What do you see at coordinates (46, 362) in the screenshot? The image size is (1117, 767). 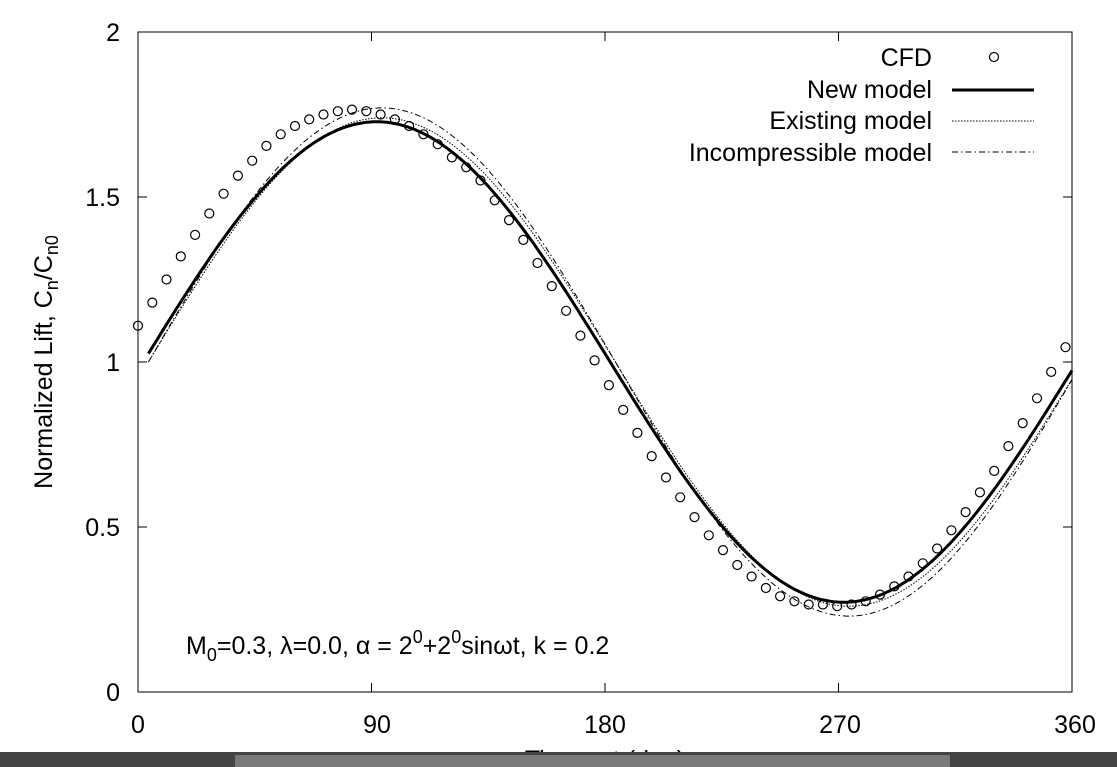 I see `y-axis-label: Normalized Lift, Cn/Cn0` at bounding box center [46, 362].